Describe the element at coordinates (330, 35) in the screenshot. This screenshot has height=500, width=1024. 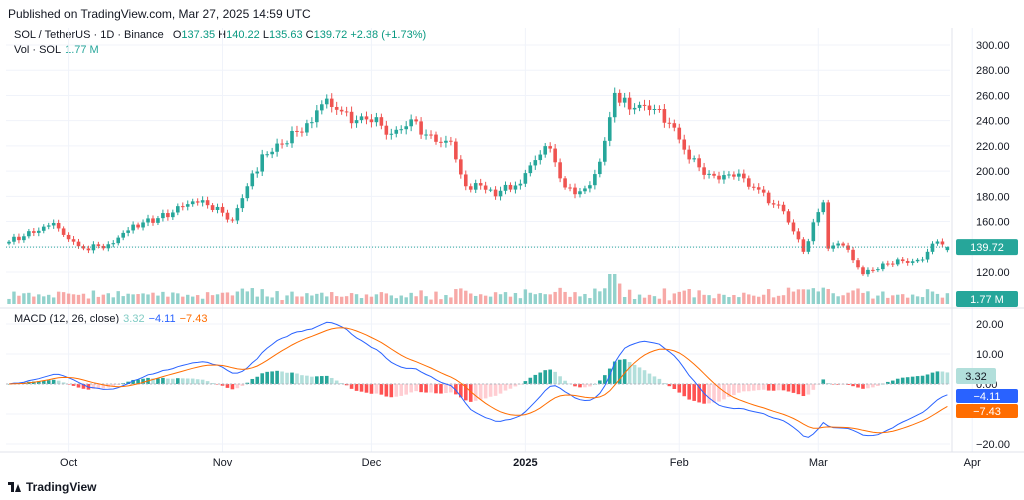
I see `close-value: 139.72` at that location.